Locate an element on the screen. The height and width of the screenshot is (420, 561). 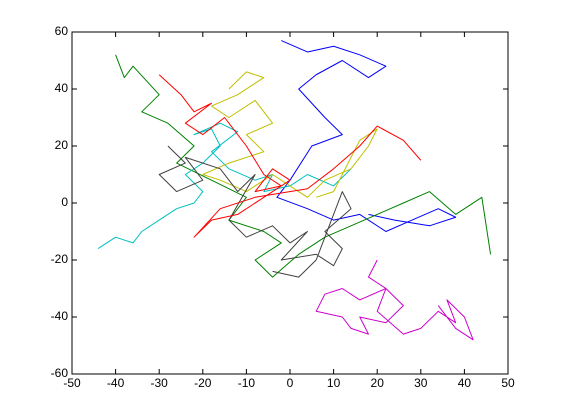
y-tick-label: 20 is located at coordinates (62, 145).